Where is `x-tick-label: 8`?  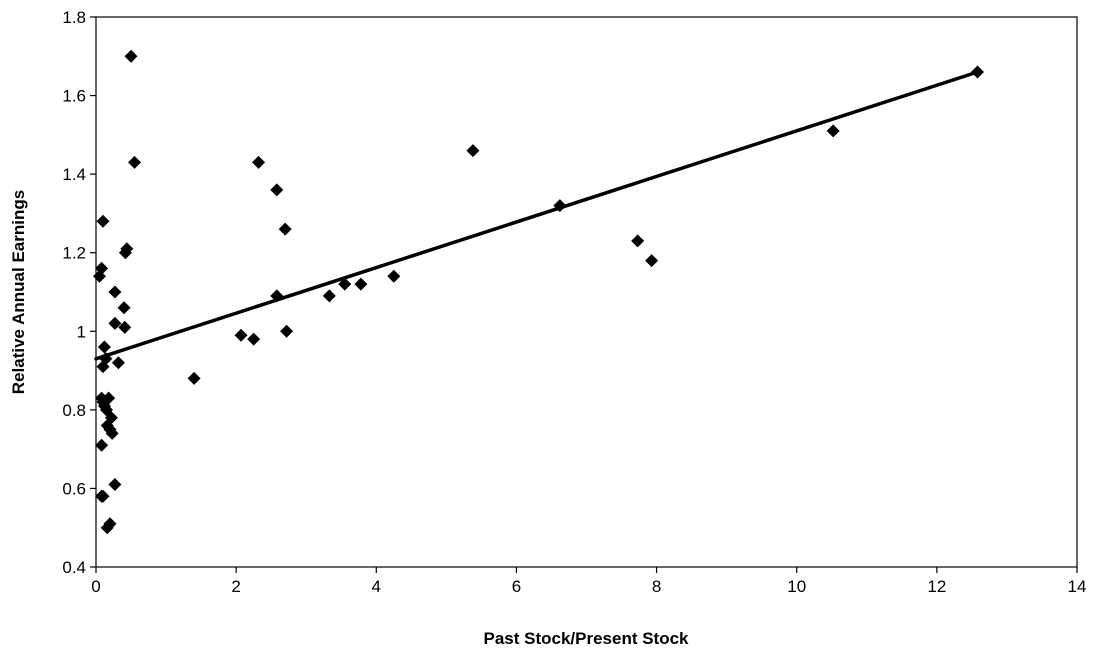 x-tick-label: 8 is located at coordinates (656, 586).